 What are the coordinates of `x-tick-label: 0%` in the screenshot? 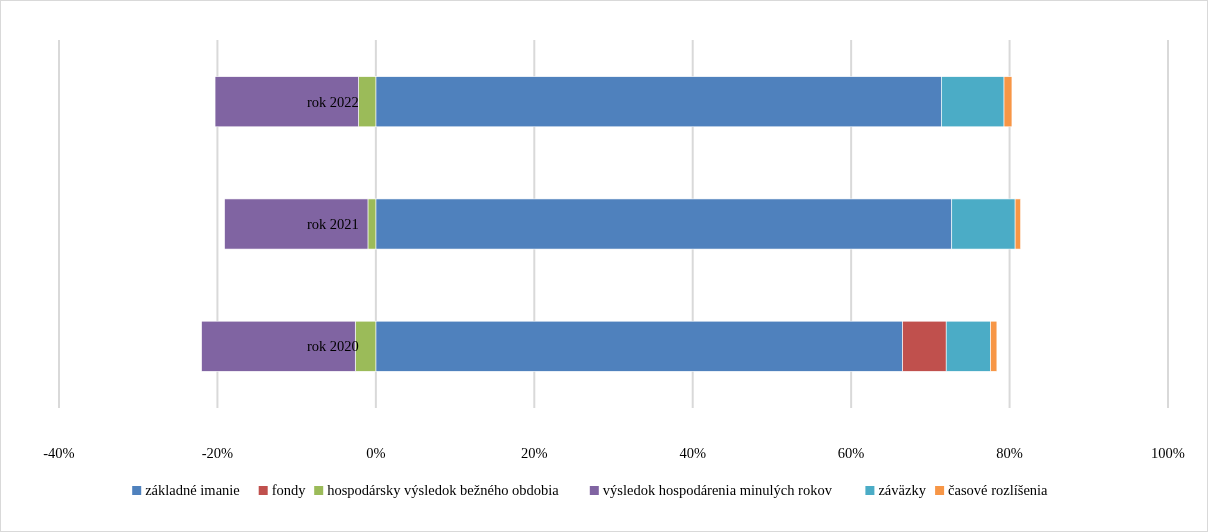 It's located at (376, 453).